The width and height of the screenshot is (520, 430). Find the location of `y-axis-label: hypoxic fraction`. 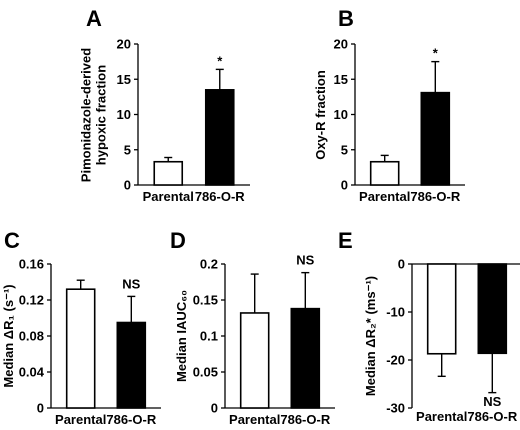

y-axis-label: hypoxic fraction is located at coordinates (101, 115).